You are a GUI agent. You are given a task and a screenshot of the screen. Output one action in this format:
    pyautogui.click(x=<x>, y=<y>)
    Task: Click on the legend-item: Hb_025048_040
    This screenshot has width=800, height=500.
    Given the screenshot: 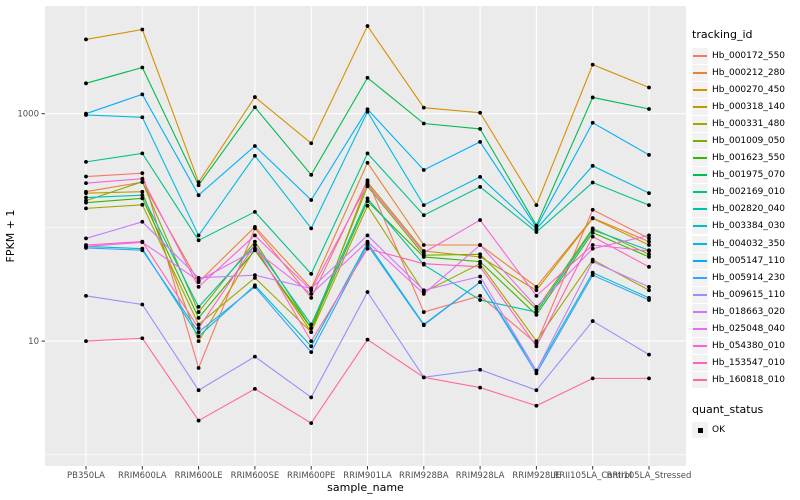 What is the action you would take?
    pyautogui.click(x=738, y=329)
    